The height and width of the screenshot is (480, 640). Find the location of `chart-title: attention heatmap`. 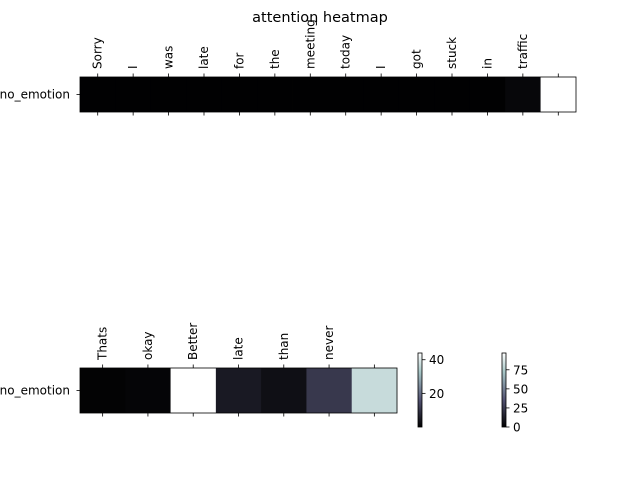

chart-title: attention heatmap is located at coordinates (320, 18).